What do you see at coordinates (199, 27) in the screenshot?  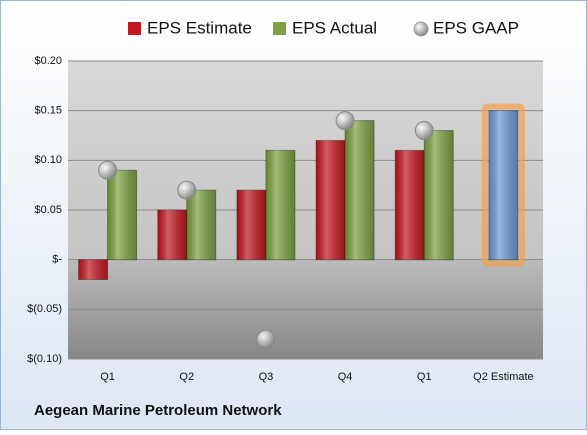 I see `legend-label: EPS Estimate` at bounding box center [199, 27].